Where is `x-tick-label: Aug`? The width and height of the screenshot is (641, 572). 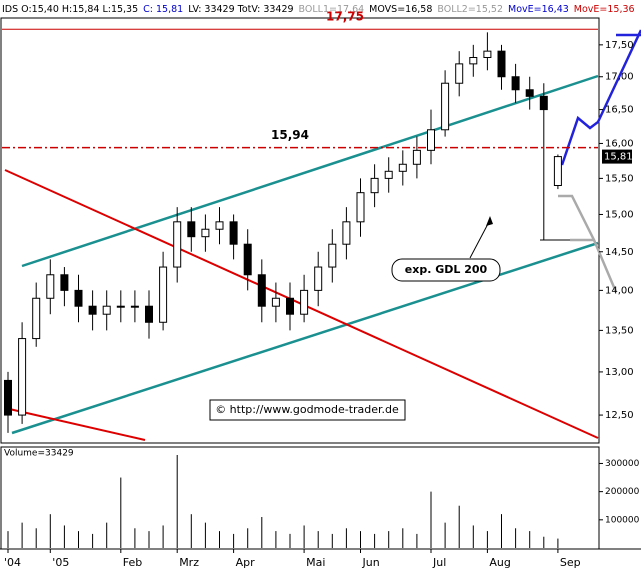
x-tick-label: Aug is located at coordinates (499, 562).